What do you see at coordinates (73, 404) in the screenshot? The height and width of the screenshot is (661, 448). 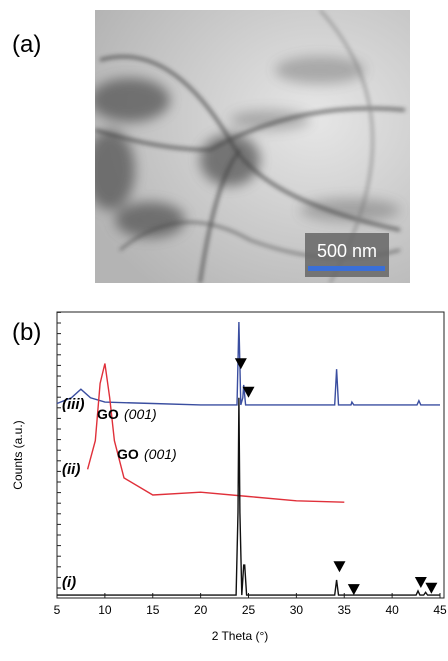 I see `series-label: (iii)` at bounding box center [73, 404].